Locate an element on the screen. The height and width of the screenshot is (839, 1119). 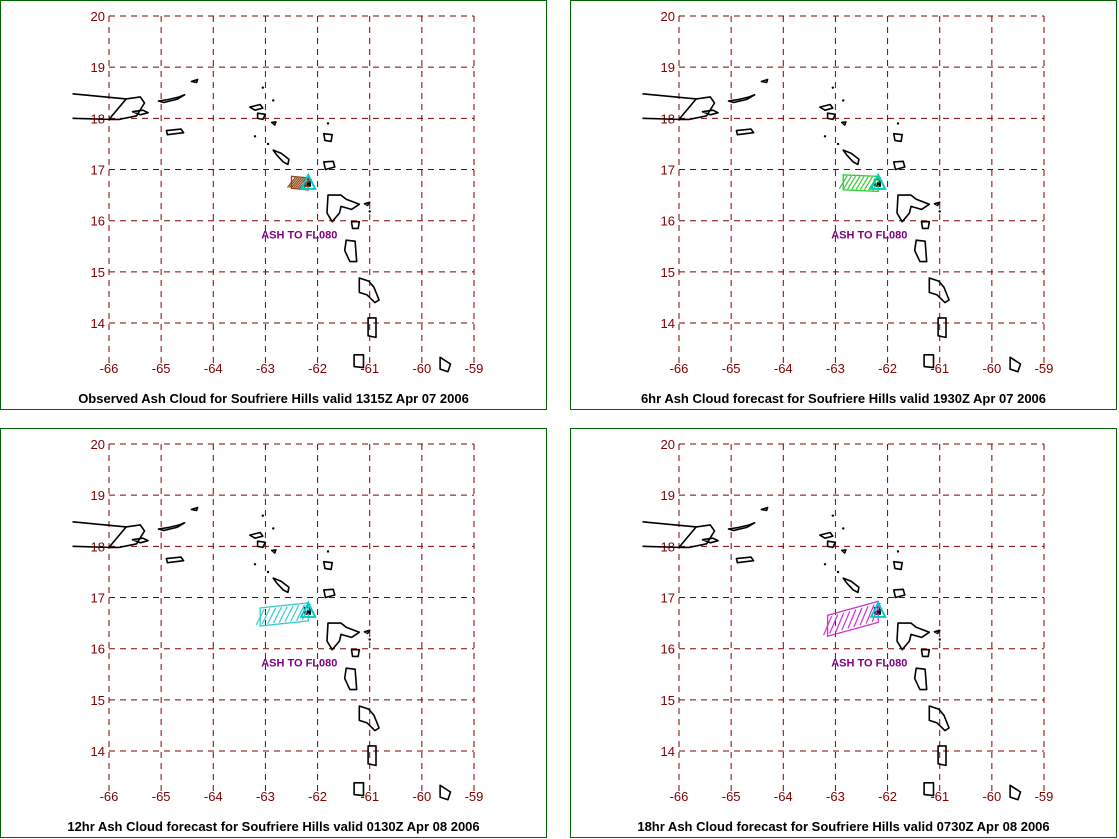
lat-tick-label: 14 is located at coordinates (98, 323).